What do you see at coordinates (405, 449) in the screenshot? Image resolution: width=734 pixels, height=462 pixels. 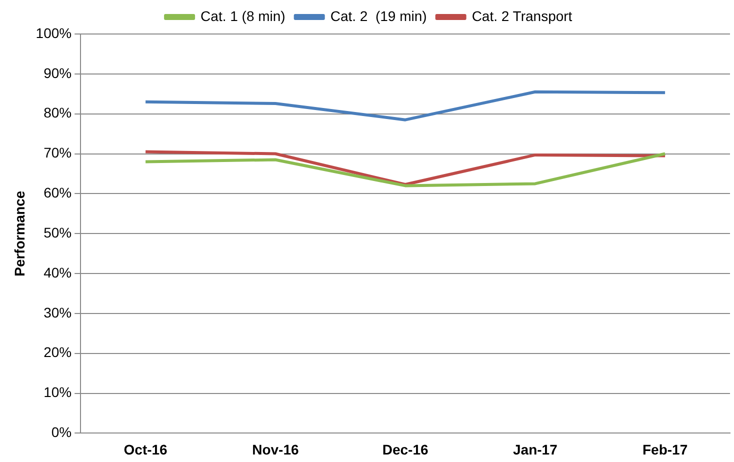 I see `x-tick-label: Dec-16` at bounding box center [405, 449].